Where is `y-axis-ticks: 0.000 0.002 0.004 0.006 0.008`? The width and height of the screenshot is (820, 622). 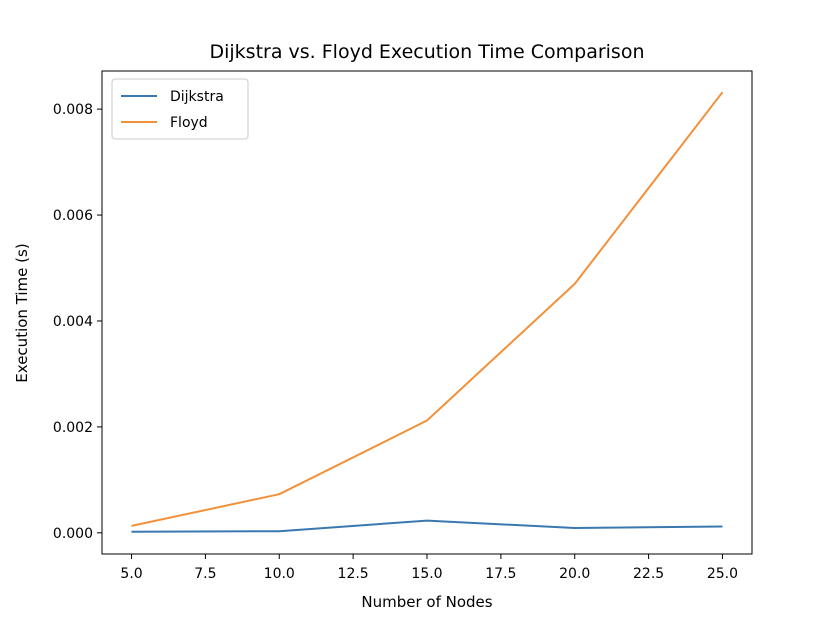 y-axis-ticks: 0.000 0.002 0.004 0.006 0.008 is located at coordinates (77, 322).